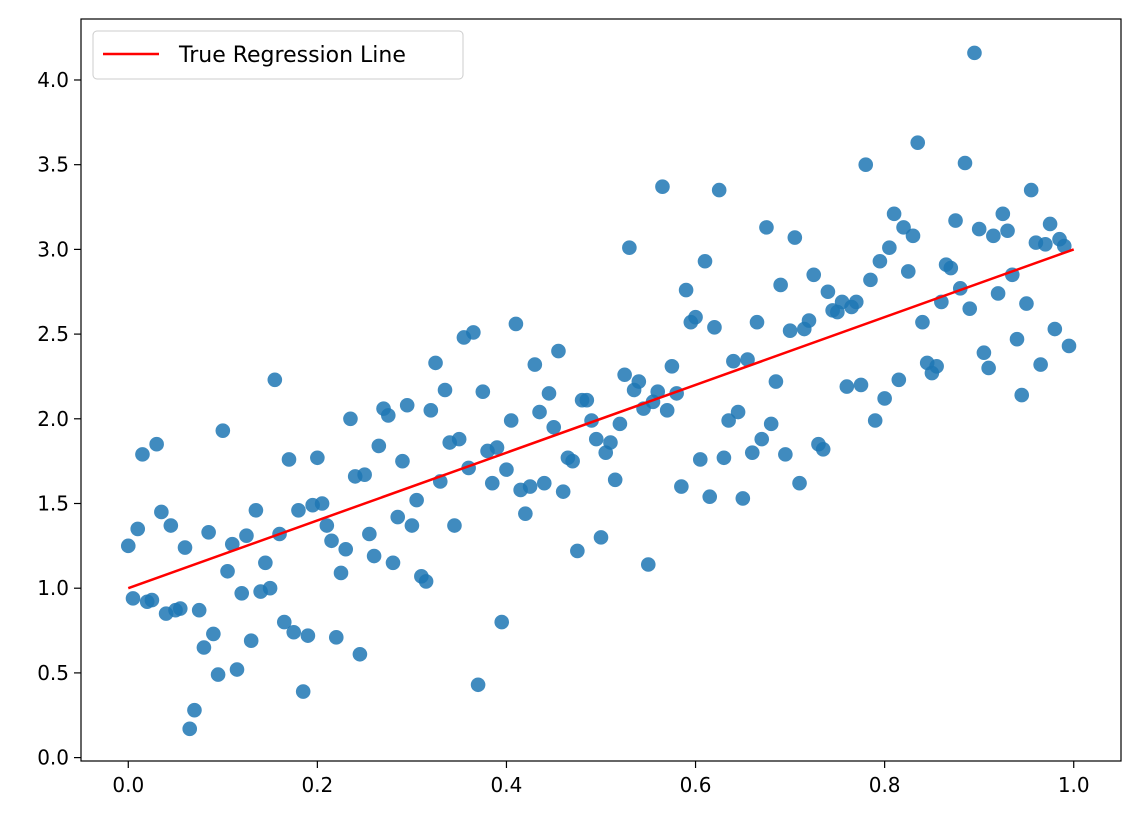 The image size is (1141, 826). I want to click on x-tick-label: 0.0, so click(128, 785).